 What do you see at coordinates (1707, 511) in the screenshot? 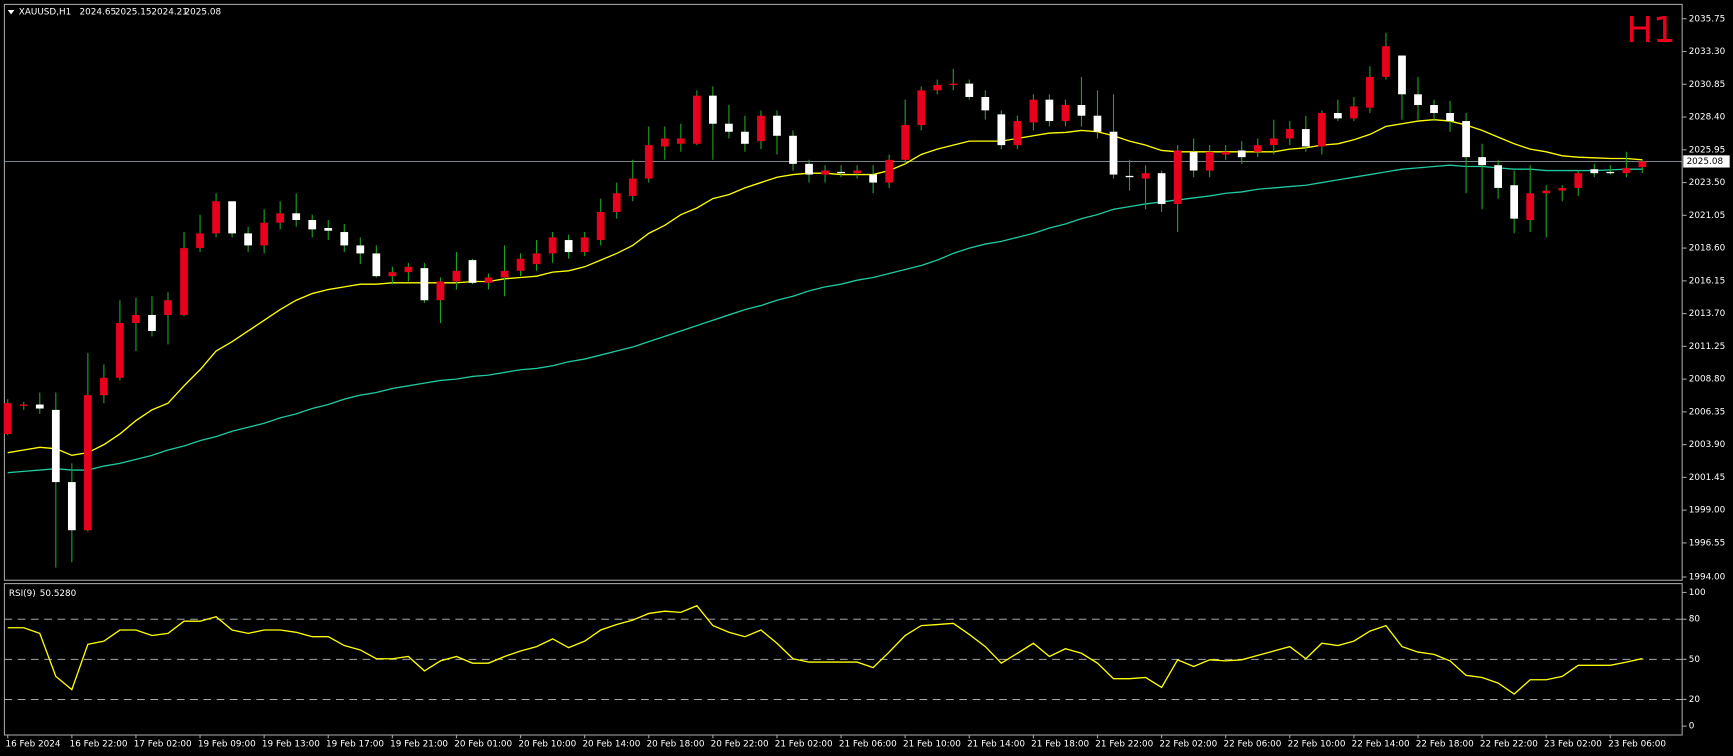
I see `y-tick-label: 1999.00` at bounding box center [1707, 511].